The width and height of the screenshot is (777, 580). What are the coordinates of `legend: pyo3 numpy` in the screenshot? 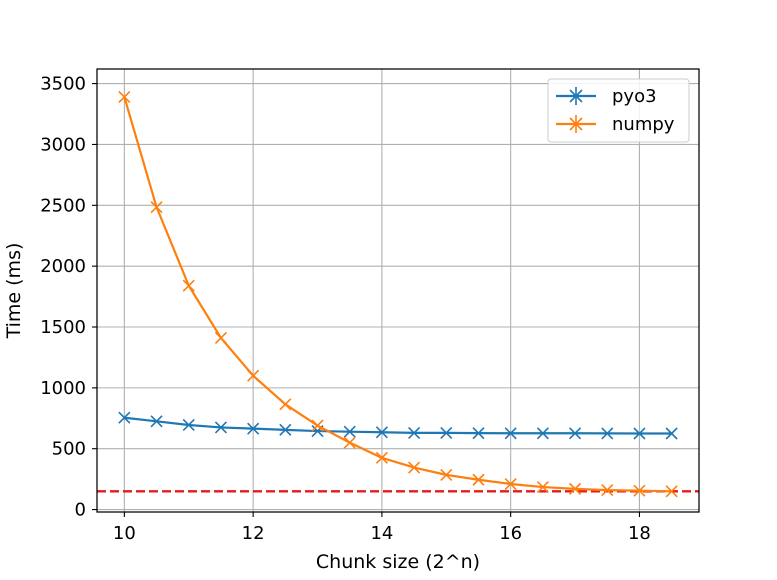 It's located at (618, 110).